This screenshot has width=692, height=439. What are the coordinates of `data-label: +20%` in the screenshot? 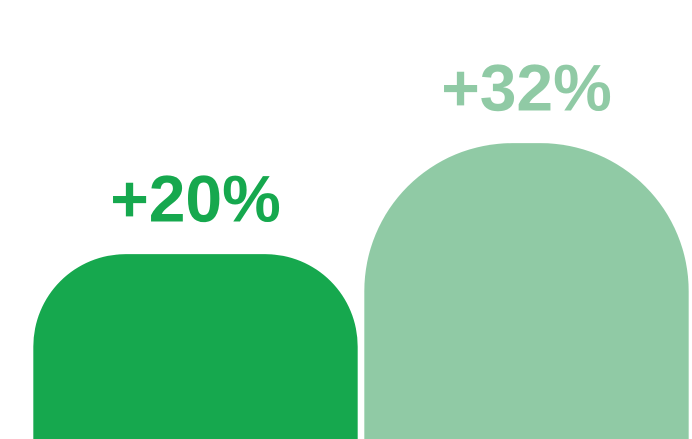 It's located at (195, 198).